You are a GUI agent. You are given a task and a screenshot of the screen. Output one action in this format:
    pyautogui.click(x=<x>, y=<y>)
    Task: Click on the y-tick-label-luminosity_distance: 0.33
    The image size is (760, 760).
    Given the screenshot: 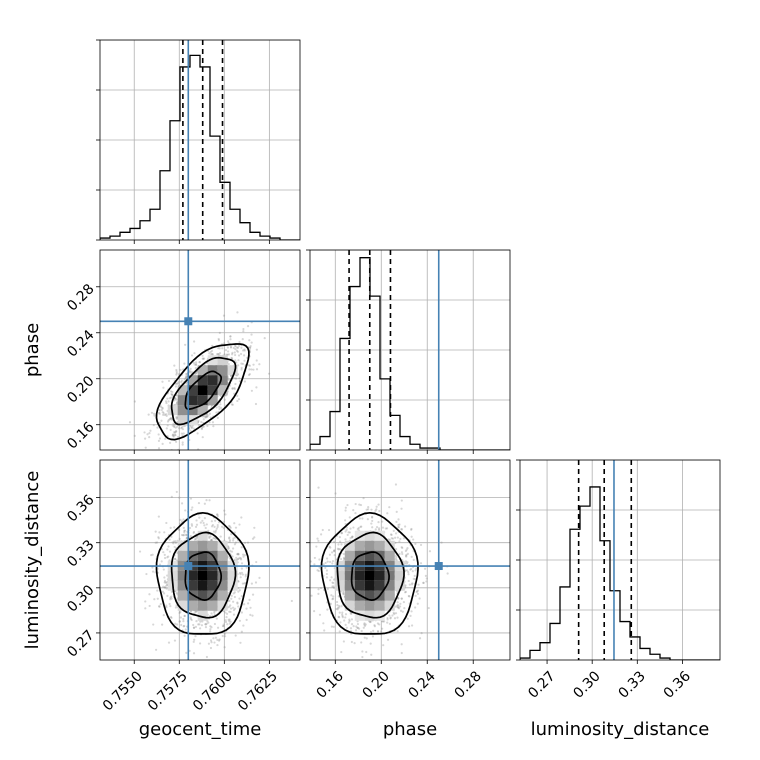 What is the action you would take?
    pyautogui.click(x=80, y=553)
    